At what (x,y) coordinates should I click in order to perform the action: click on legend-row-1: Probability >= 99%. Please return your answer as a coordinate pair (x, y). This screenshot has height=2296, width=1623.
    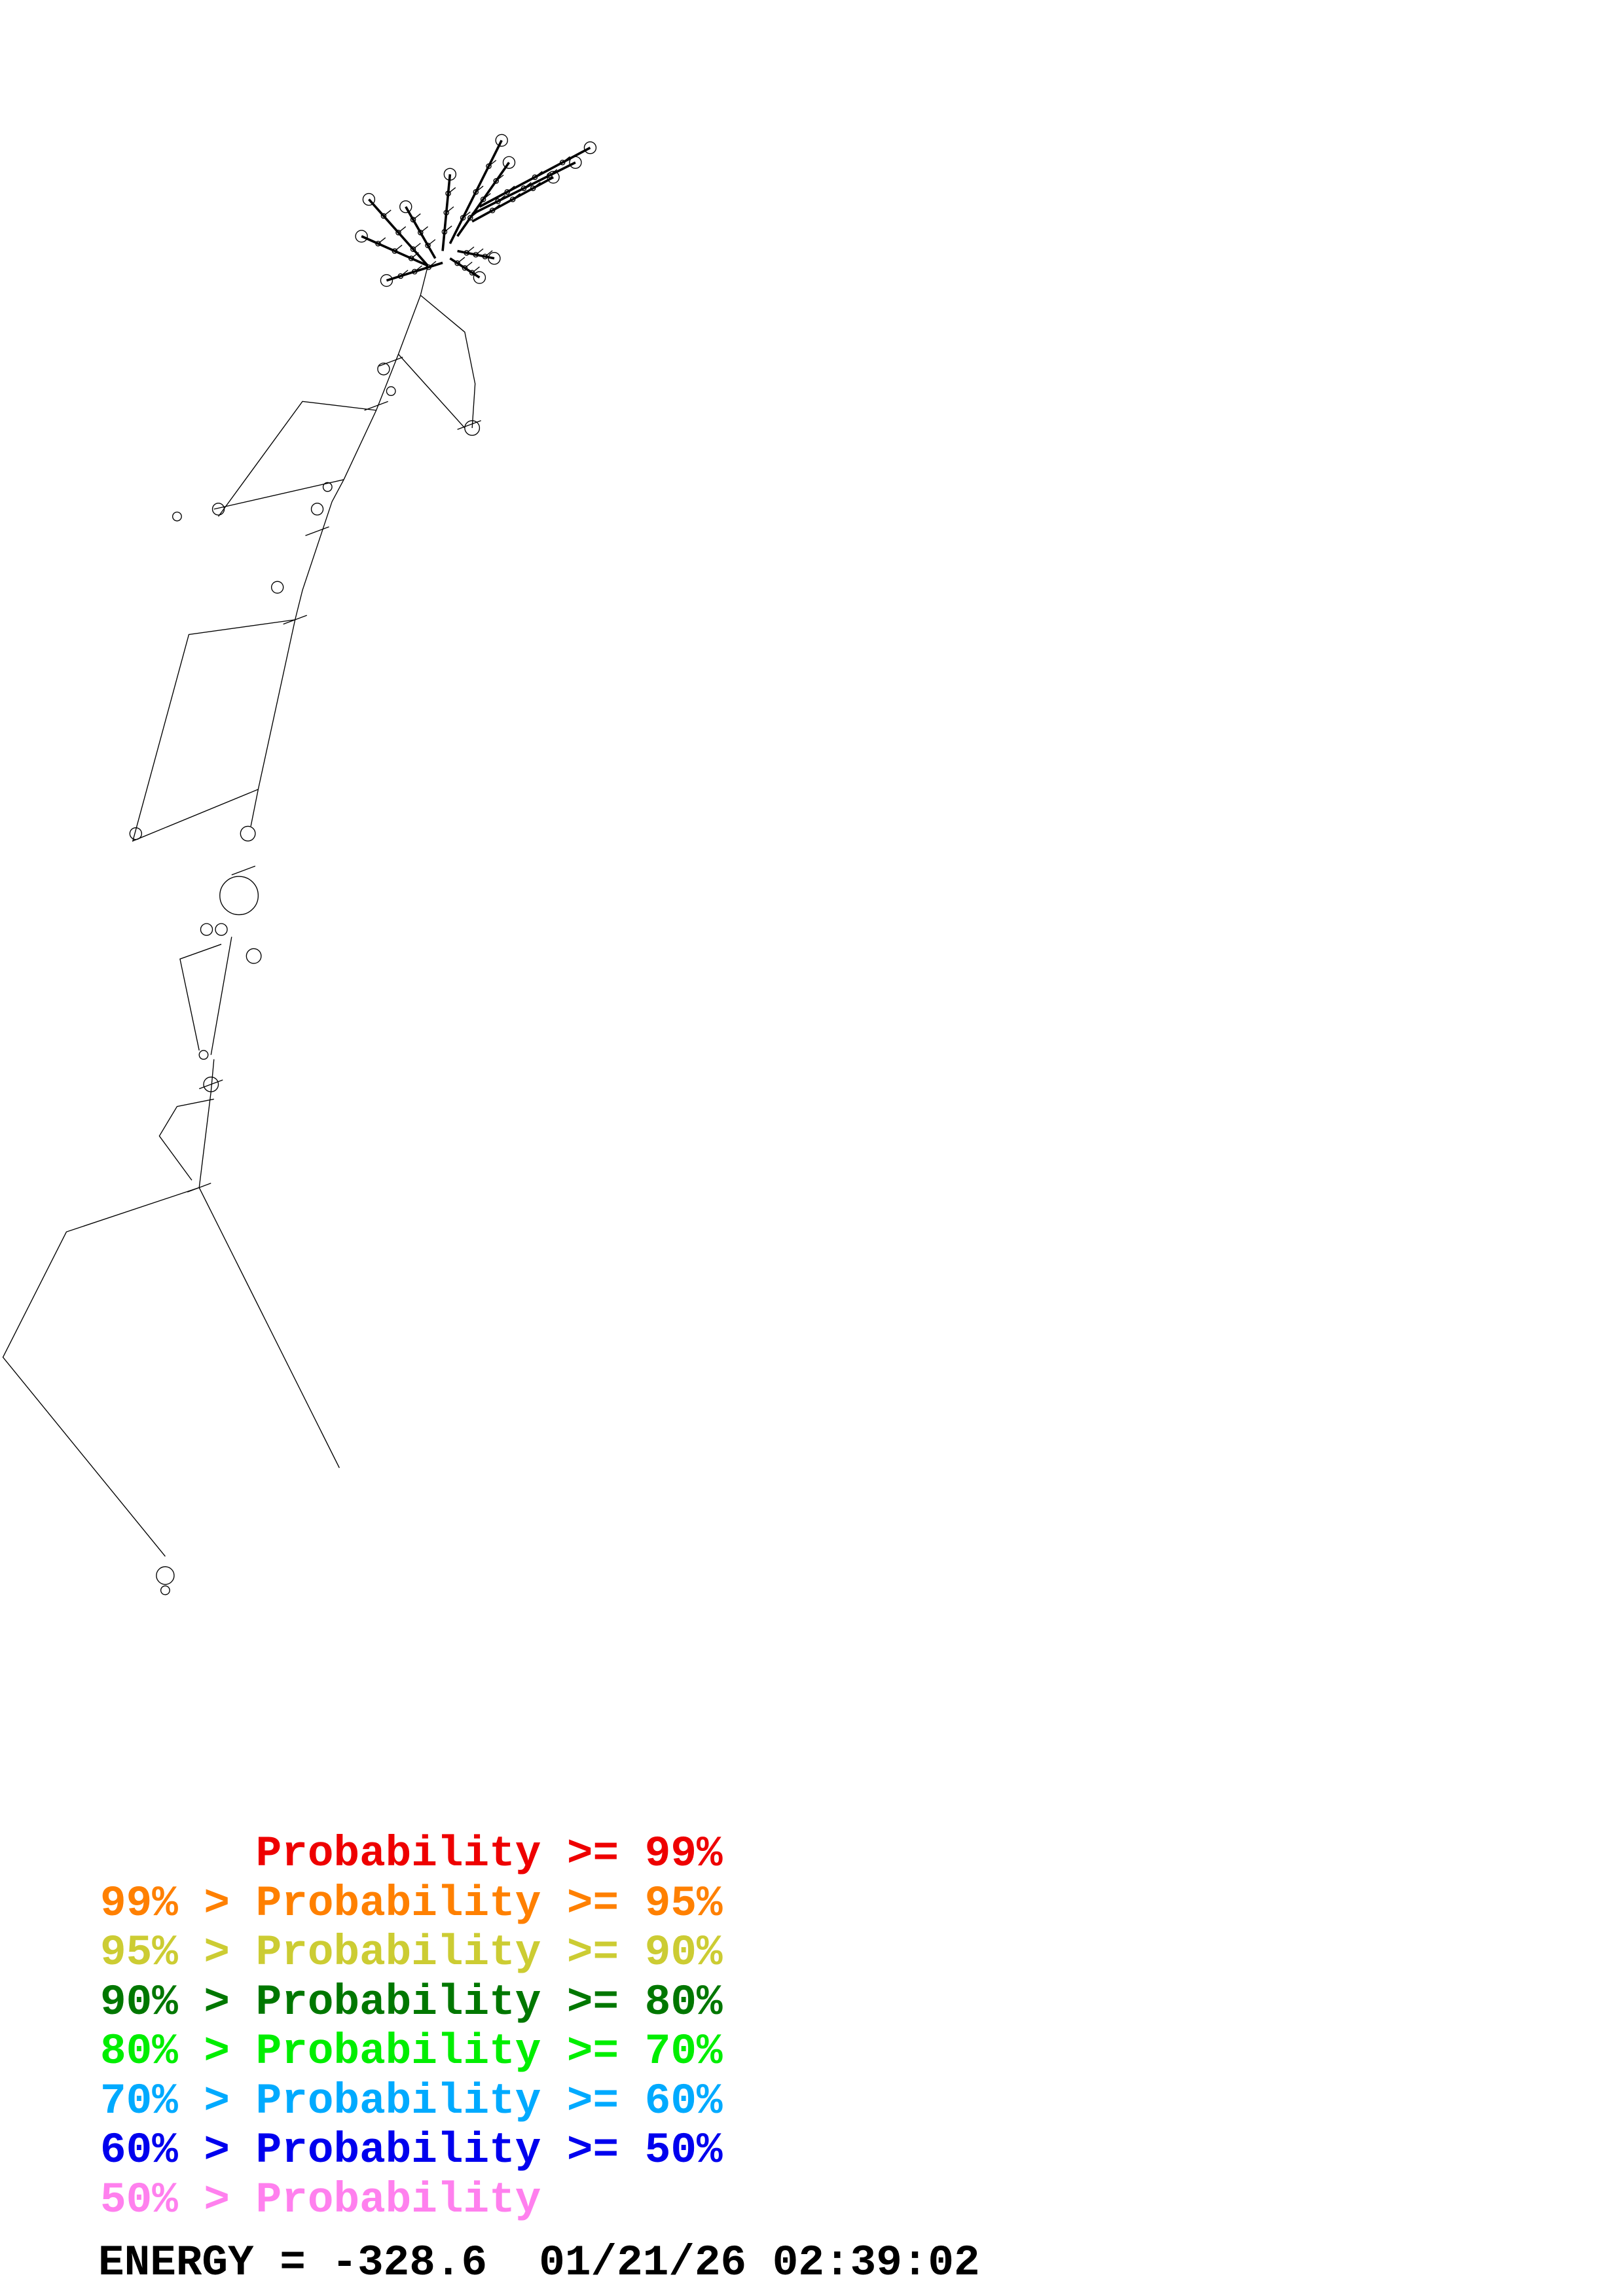
    Looking at the image, I should click on (411, 1853).